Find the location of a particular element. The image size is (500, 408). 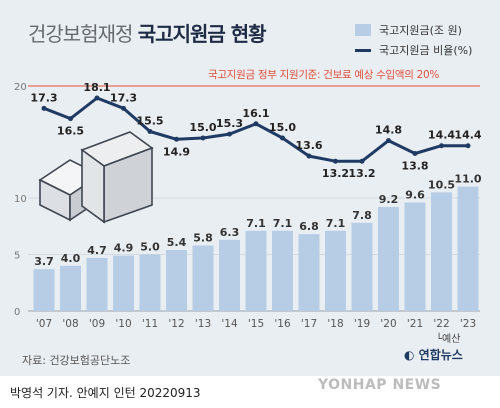

bar-value-label: 5.4 is located at coordinates (177, 242).